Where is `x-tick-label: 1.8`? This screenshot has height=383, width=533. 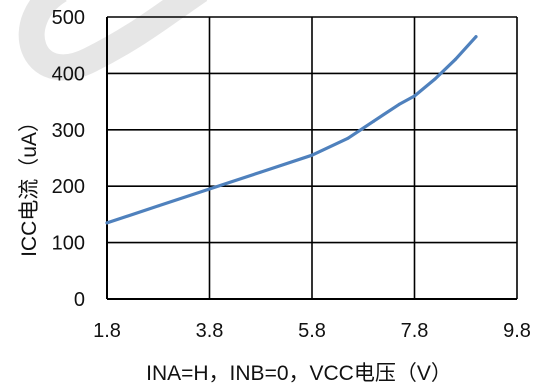 x-tick-label: 1.8 is located at coordinates (107, 331).